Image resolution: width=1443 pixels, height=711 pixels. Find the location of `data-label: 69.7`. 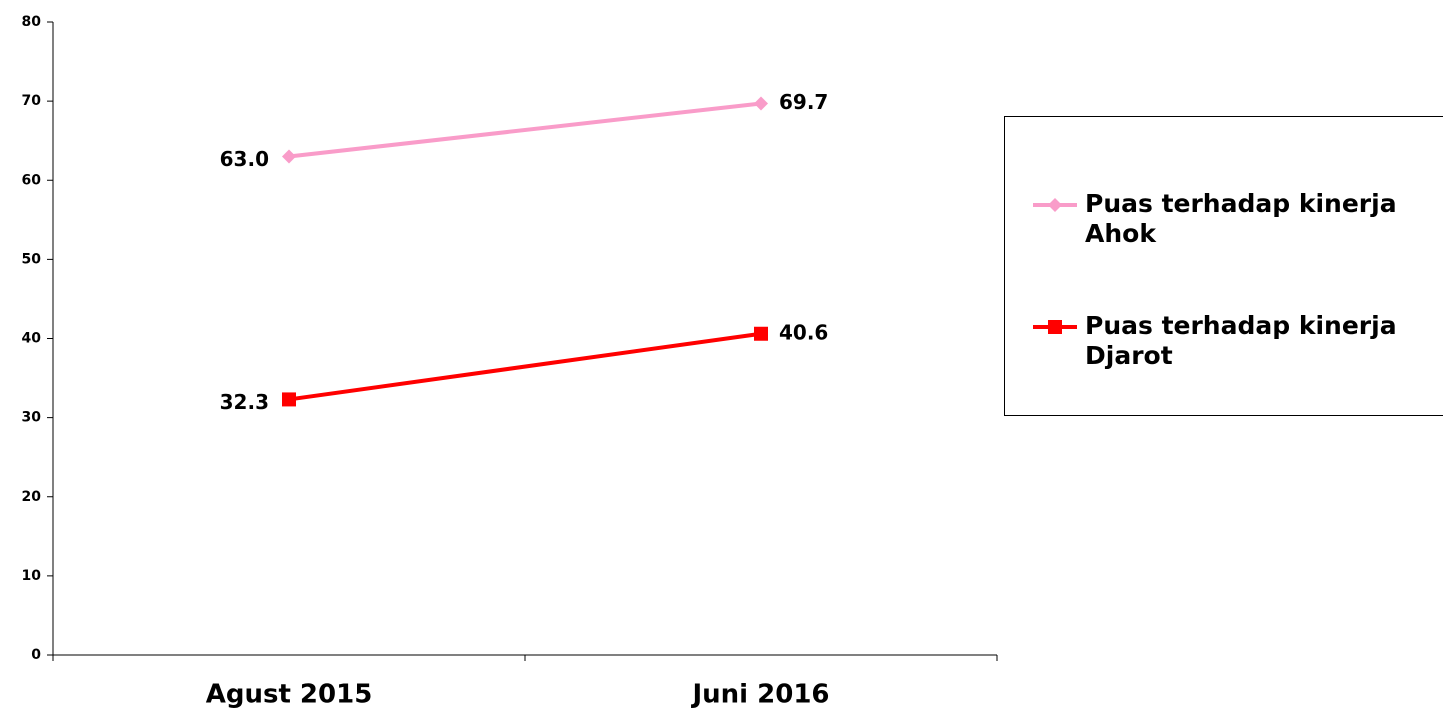

data-label: 69.7 is located at coordinates (803, 102).